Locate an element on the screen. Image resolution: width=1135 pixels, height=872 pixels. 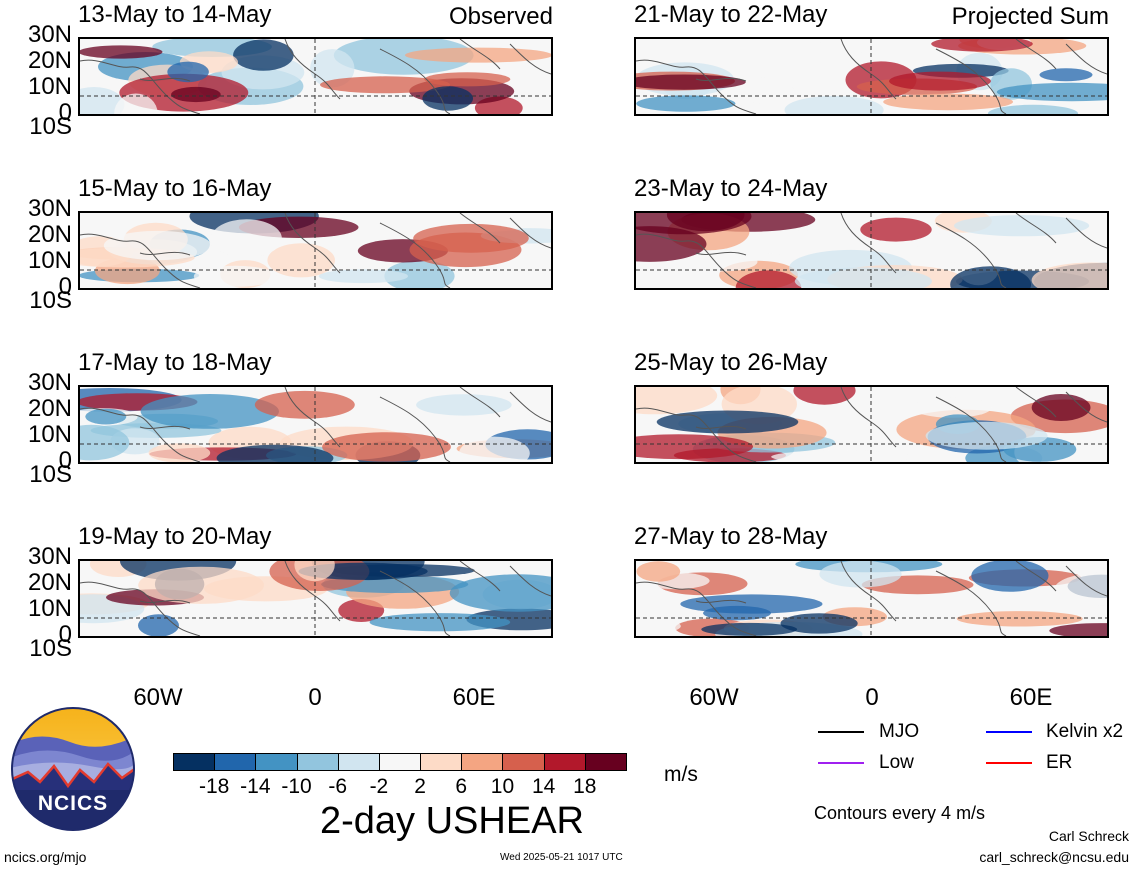
legend-label-low: Low is located at coordinates (896, 762).